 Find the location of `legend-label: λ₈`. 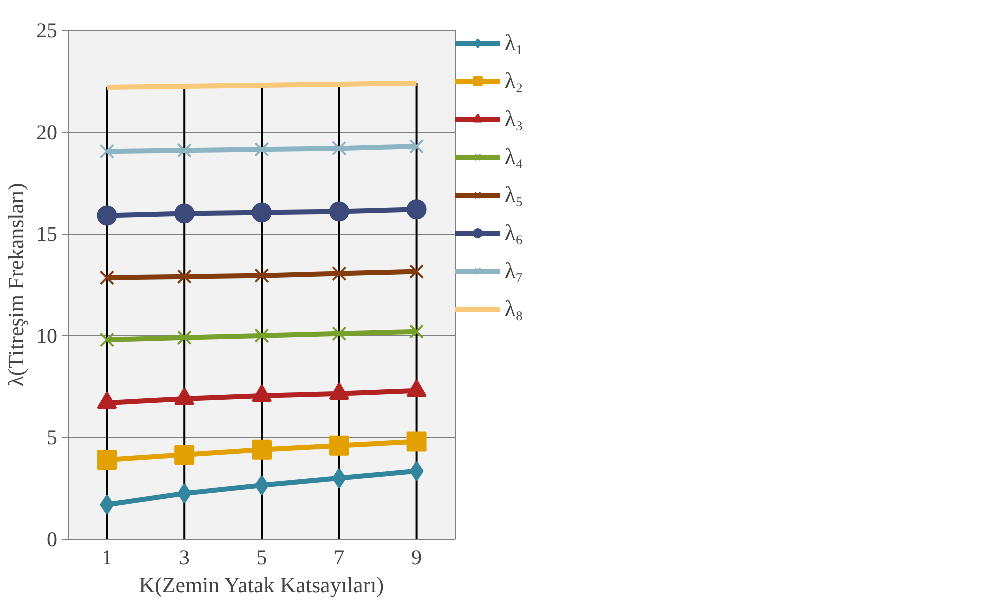

legend-label: λ₈ is located at coordinates (514, 309).